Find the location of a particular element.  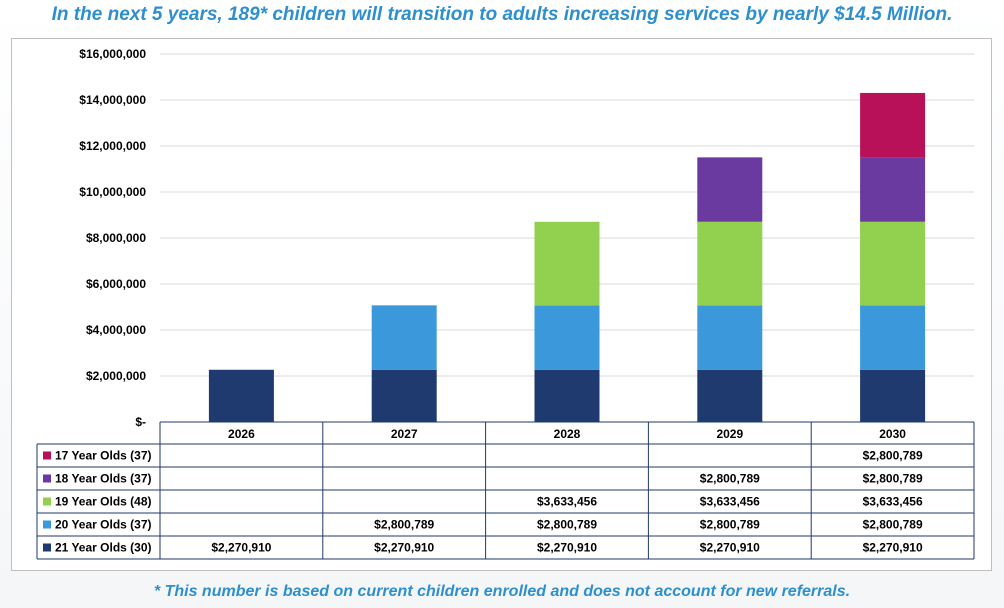

legend-label: 19 Year Olds (48) is located at coordinates (103, 502).